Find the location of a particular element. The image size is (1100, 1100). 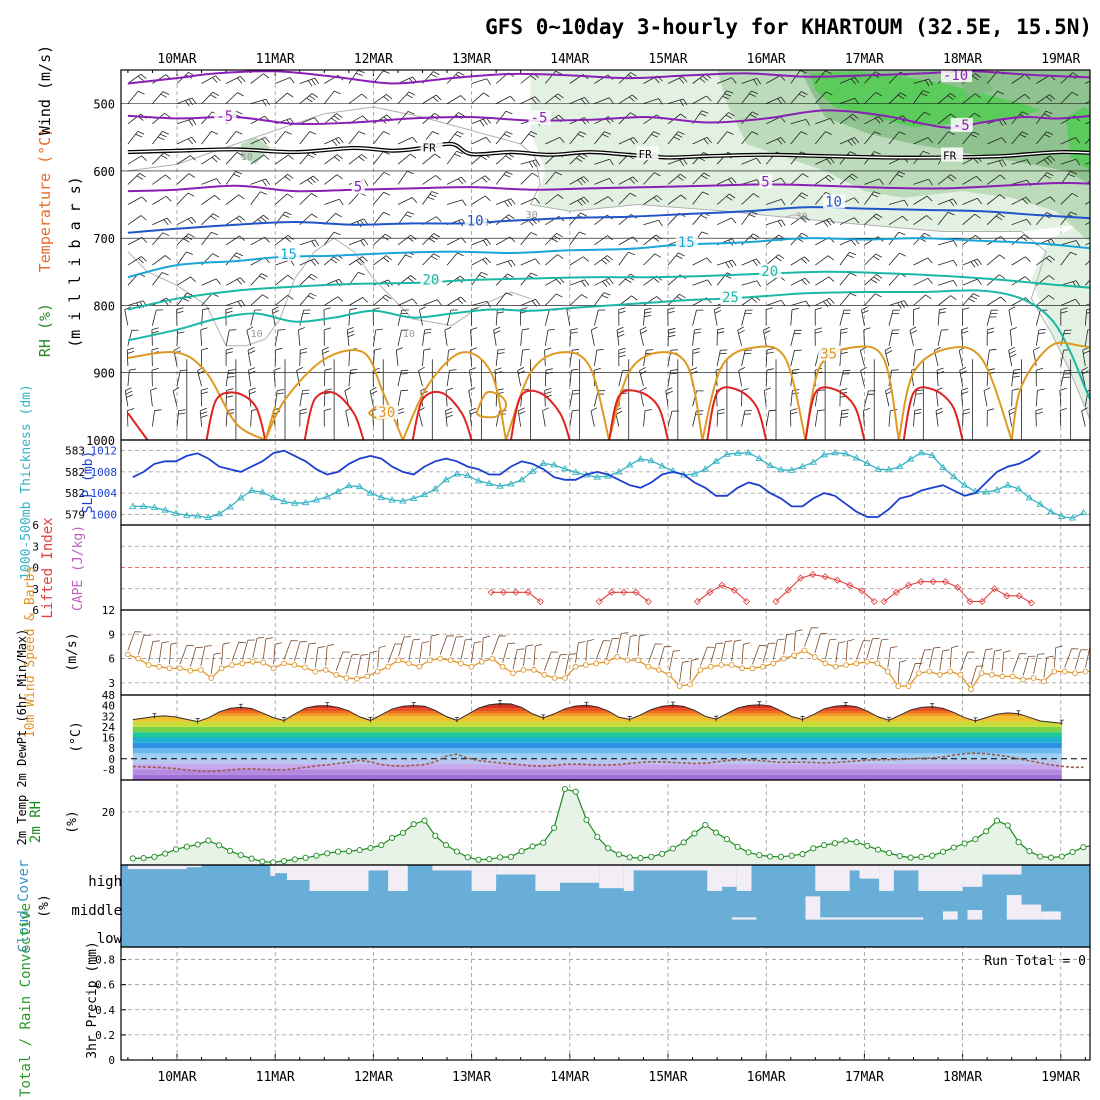

isotherm-label: -5 is located at coordinates (224, 117).